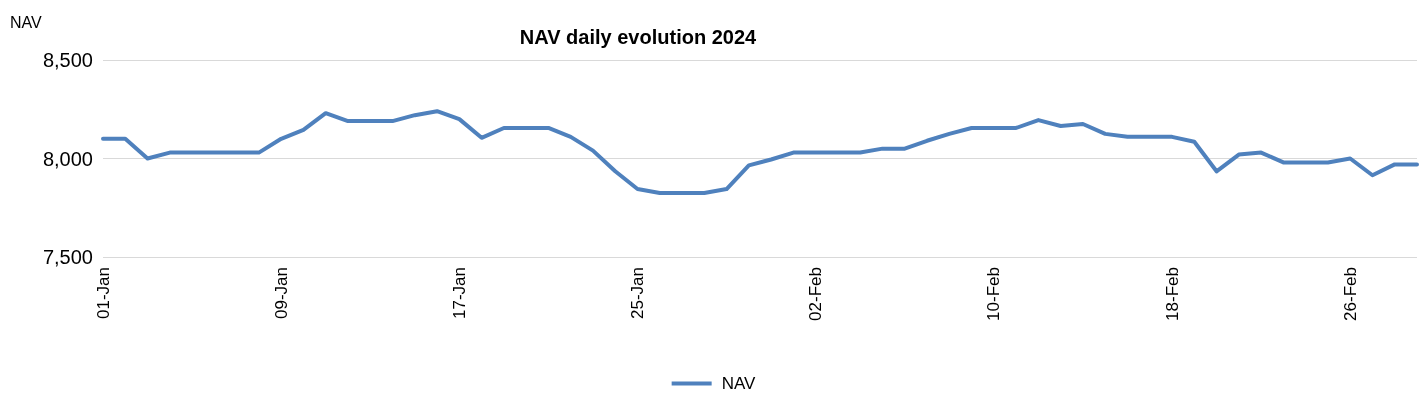 Image resolution: width=1427 pixels, height=405 pixels. What do you see at coordinates (67, 257) in the screenshot?
I see `y-tick-label: 7,500` at bounding box center [67, 257].